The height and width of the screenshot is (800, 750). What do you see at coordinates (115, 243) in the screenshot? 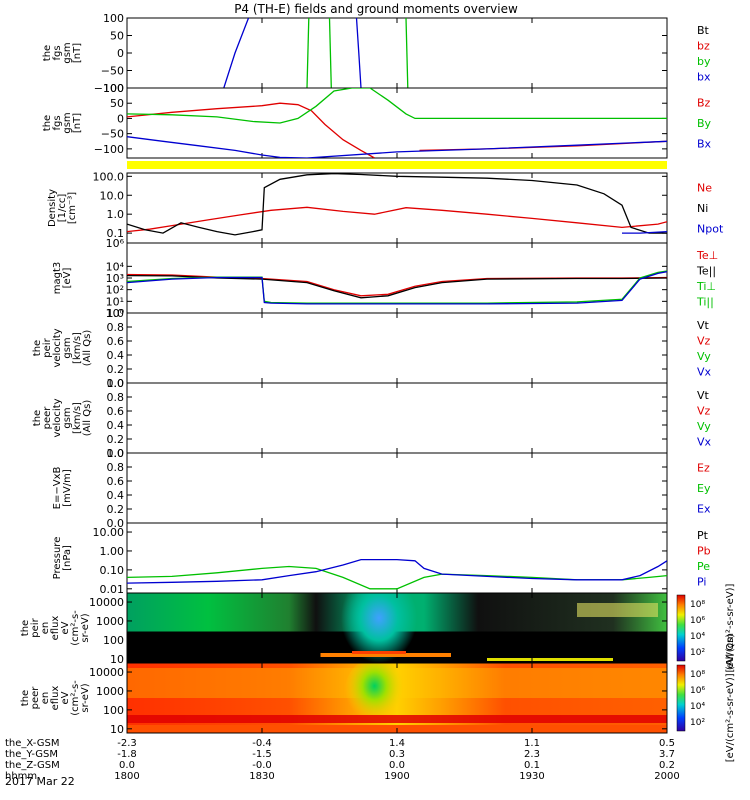
I see `y-tick-label: 10⁶` at bounding box center [115, 243].